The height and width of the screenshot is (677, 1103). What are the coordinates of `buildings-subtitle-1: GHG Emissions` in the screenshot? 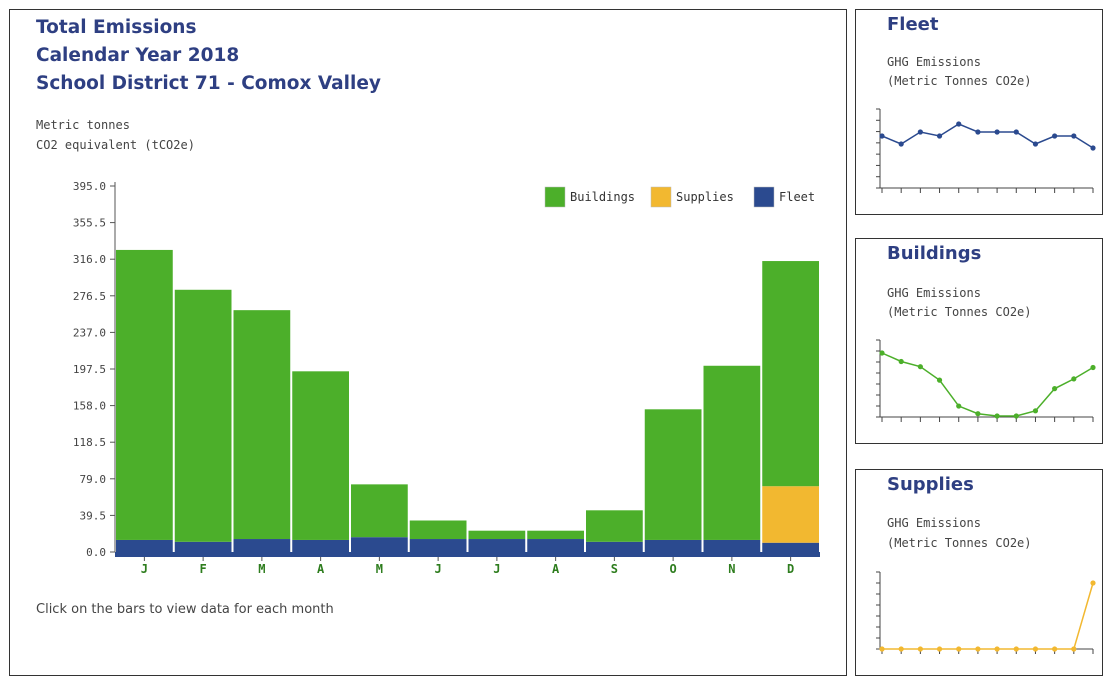 It's located at (934, 293).